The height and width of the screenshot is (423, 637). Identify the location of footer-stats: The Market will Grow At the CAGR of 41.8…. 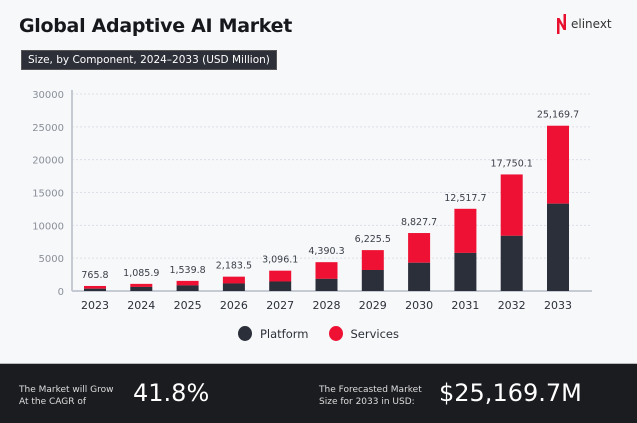
(318, 393).